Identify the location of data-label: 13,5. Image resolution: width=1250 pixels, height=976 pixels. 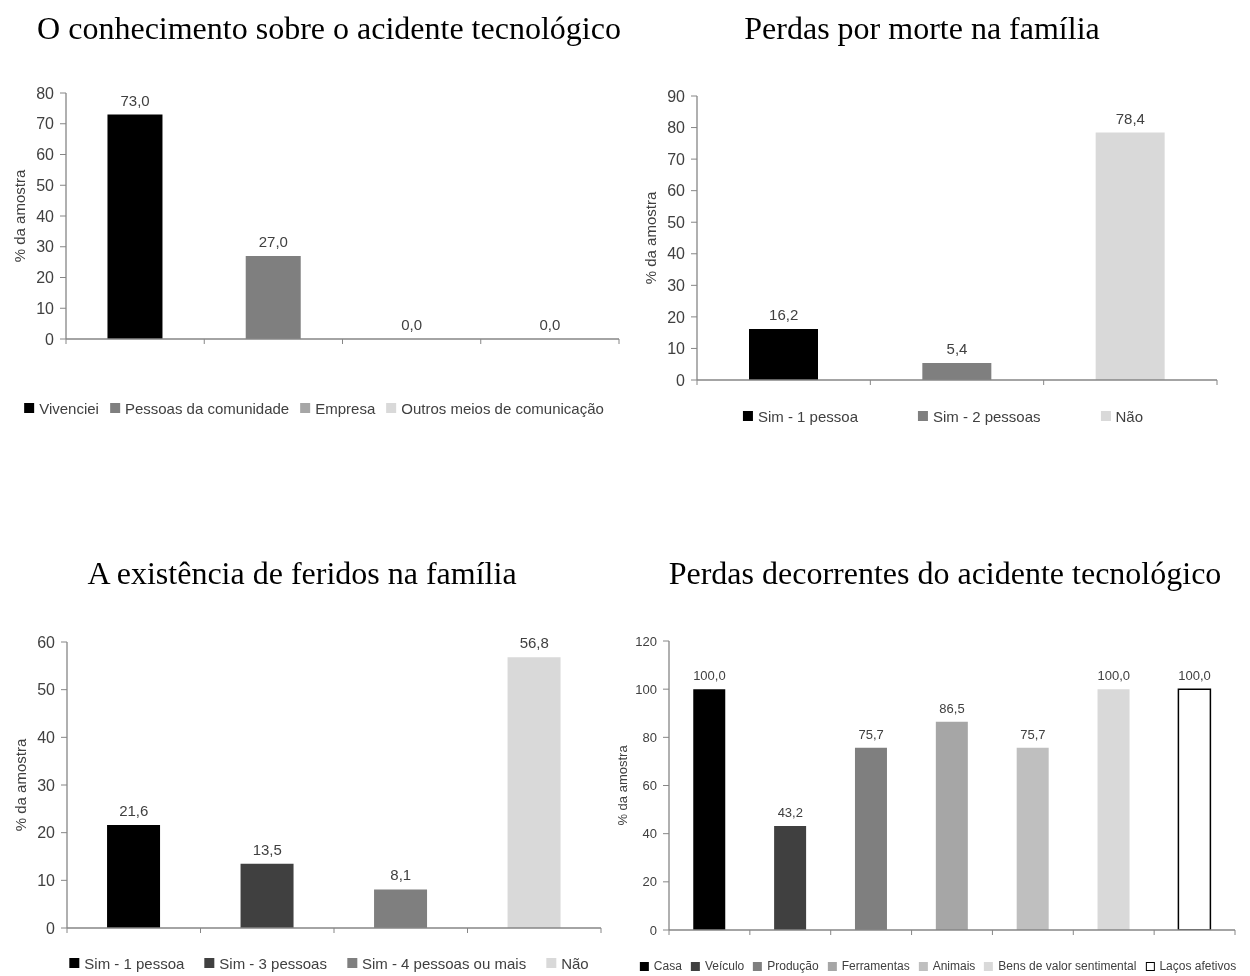
(267, 849).